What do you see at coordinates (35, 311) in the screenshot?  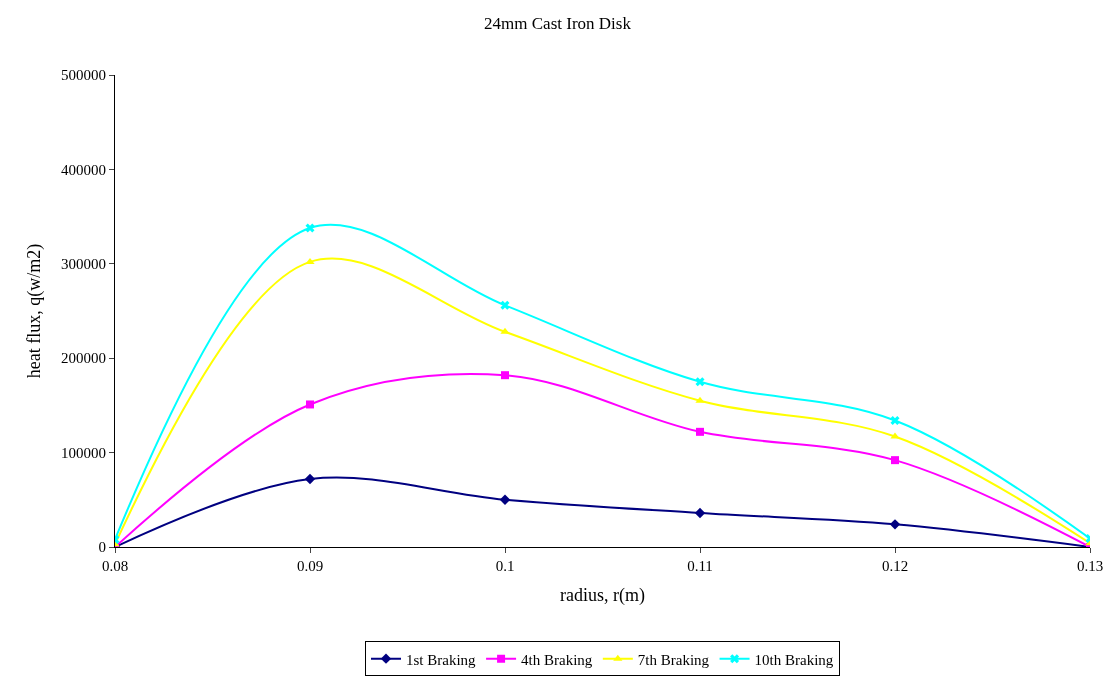 I see `y-axis-title: heat flux, q(w/m2)` at bounding box center [35, 311].